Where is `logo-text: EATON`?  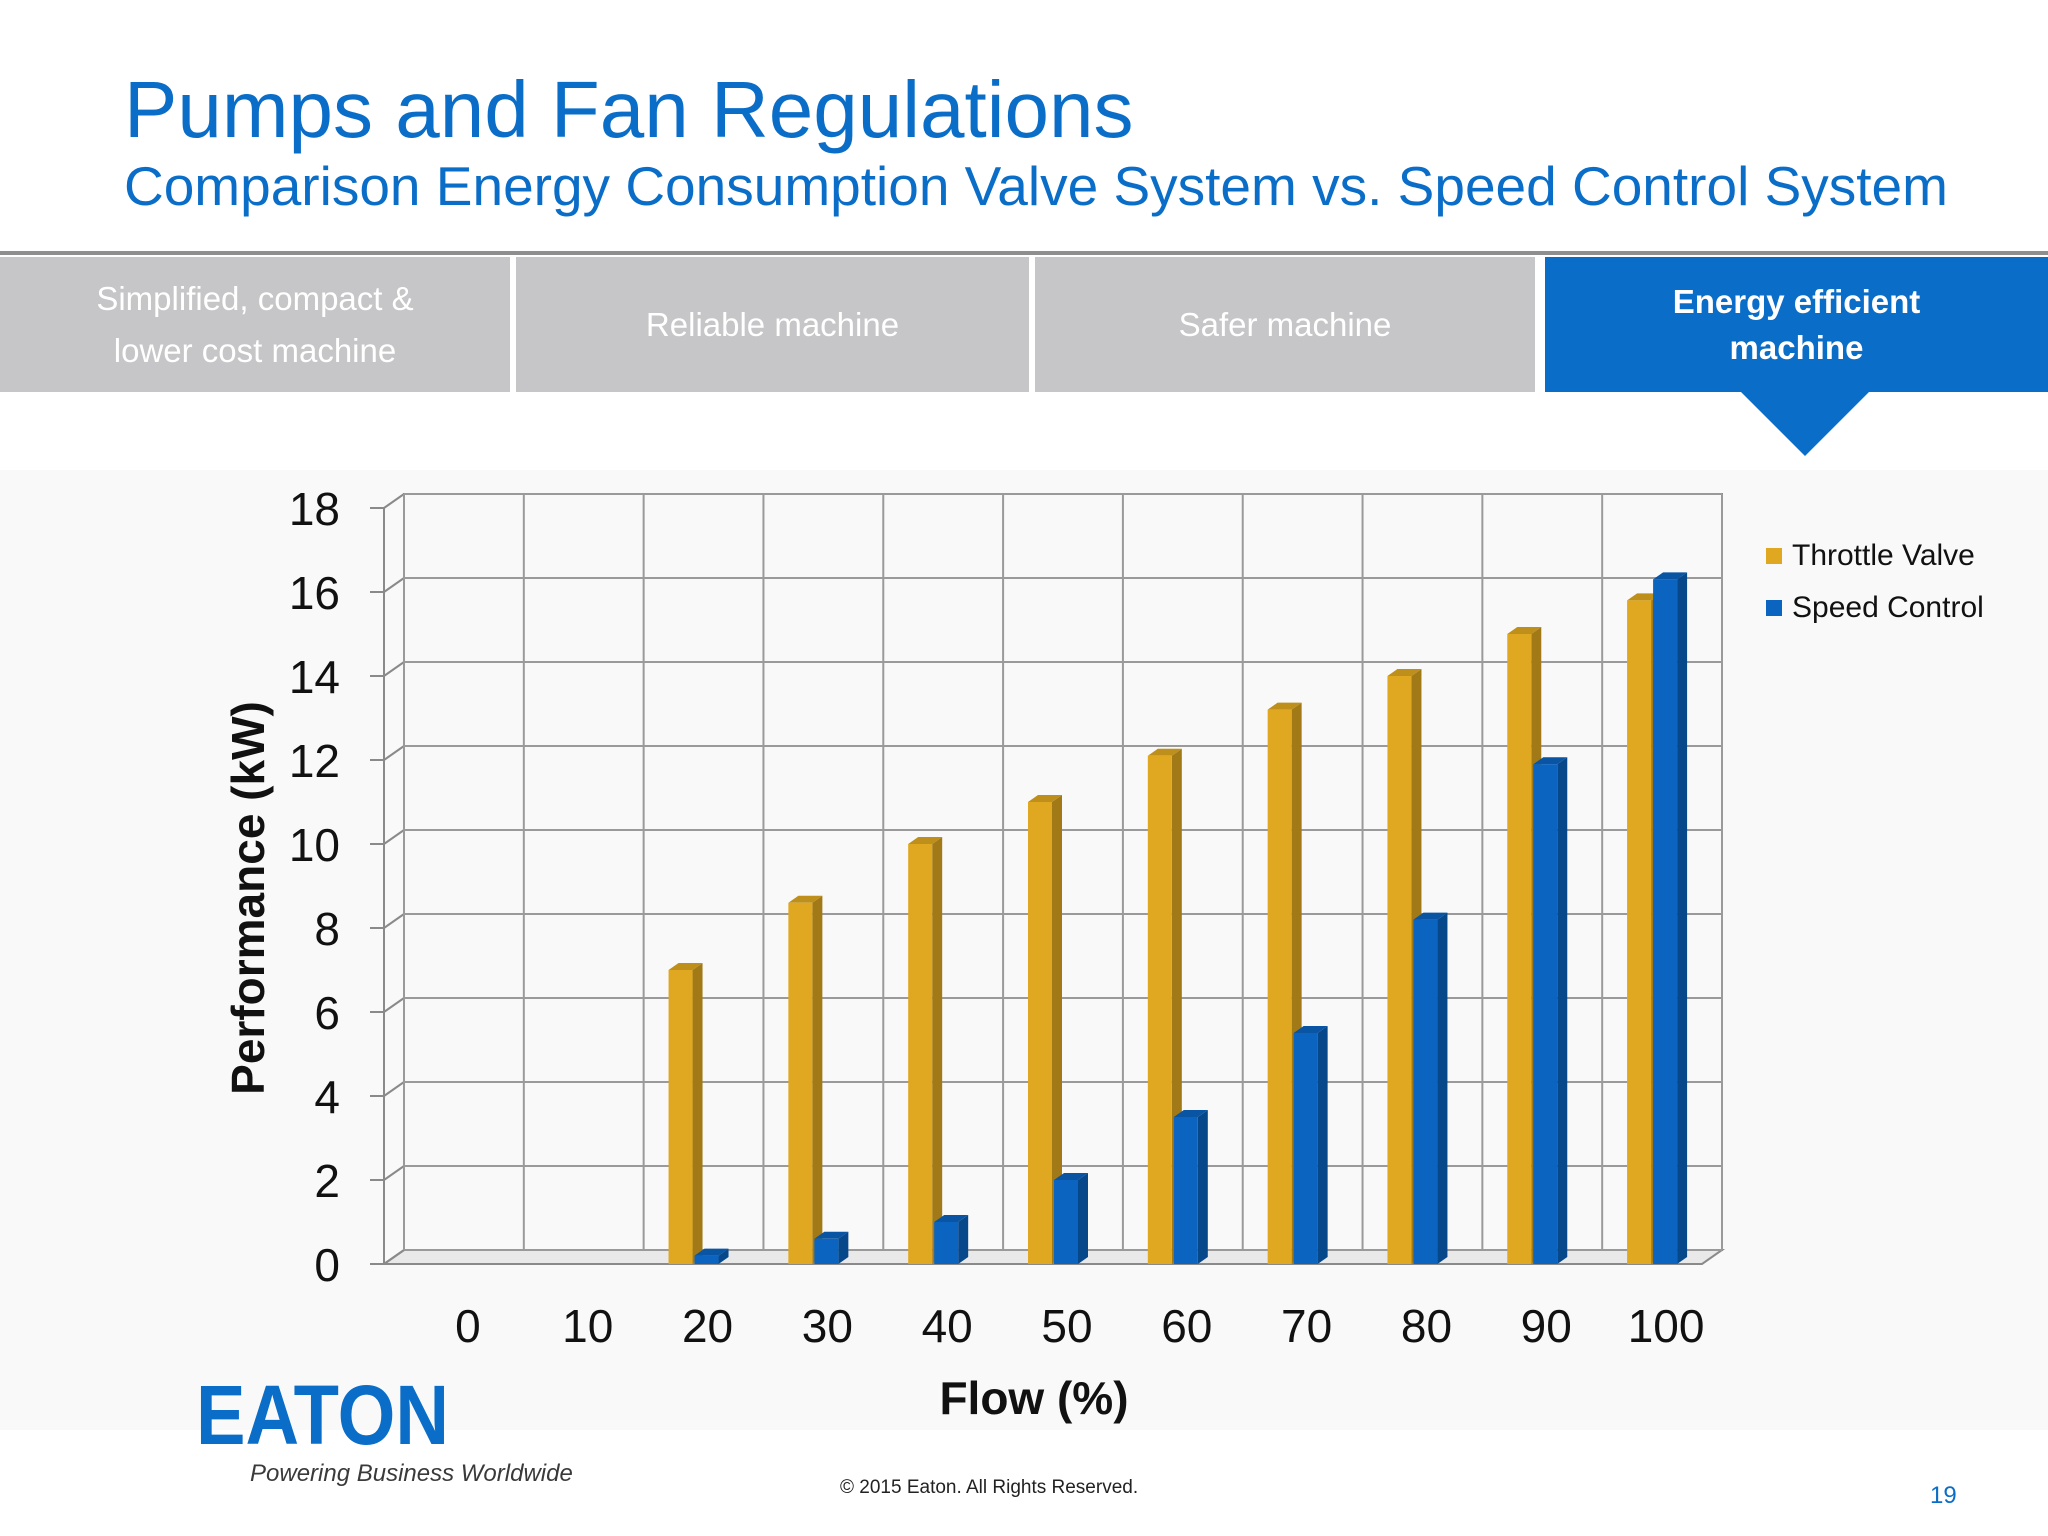
logo-text: EATON is located at coordinates (322, 1415).